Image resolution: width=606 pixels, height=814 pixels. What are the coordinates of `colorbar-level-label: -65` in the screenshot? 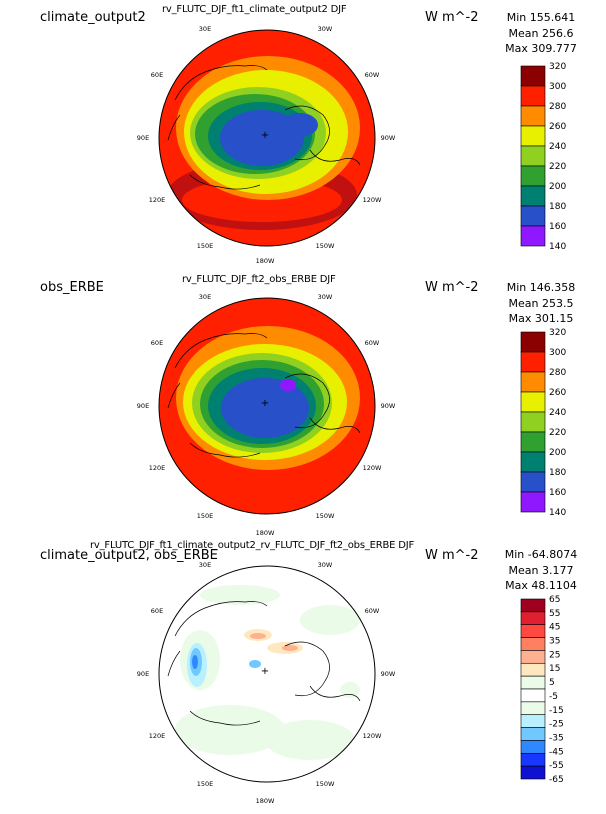 It's located at (556, 780).